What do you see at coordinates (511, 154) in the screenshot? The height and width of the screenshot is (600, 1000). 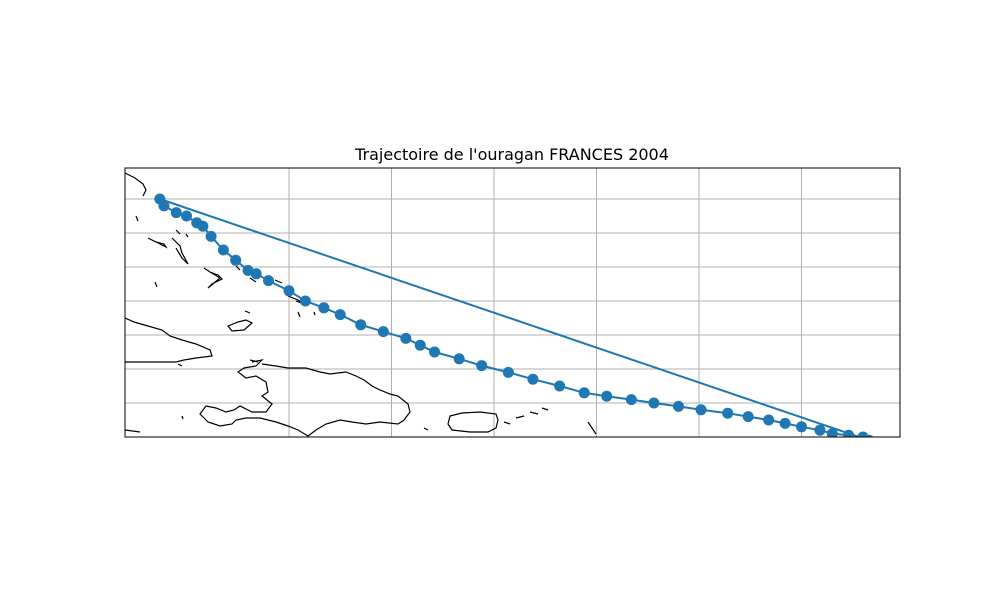 I see `chart-title: Trajectoire de l'ouragan FRANCES 2004` at bounding box center [511, 154].